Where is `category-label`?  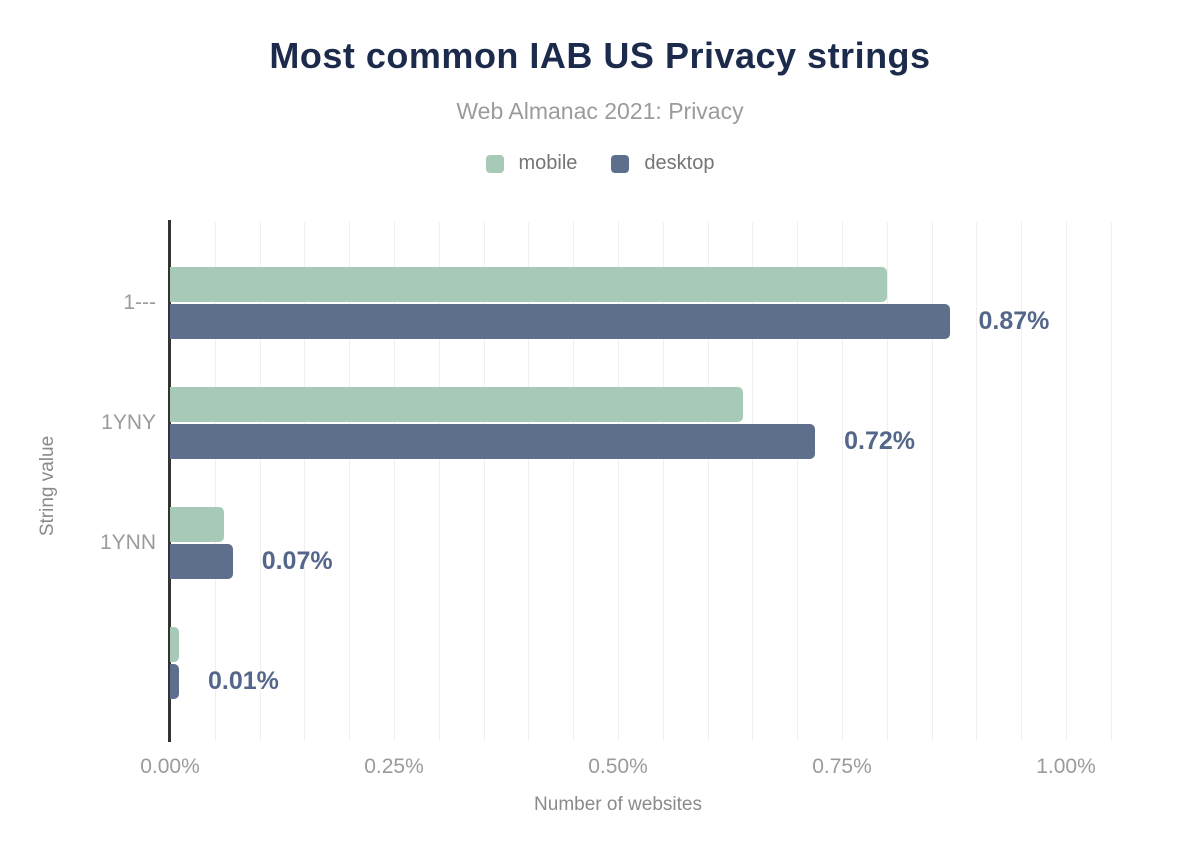
category-label is located at coordinates (81, 663).